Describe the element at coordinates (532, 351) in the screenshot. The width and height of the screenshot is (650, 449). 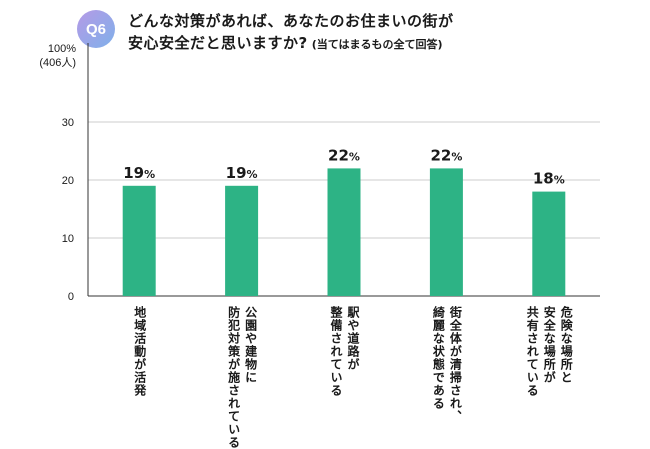
I see `category-label-line: 共有されている` at that location.